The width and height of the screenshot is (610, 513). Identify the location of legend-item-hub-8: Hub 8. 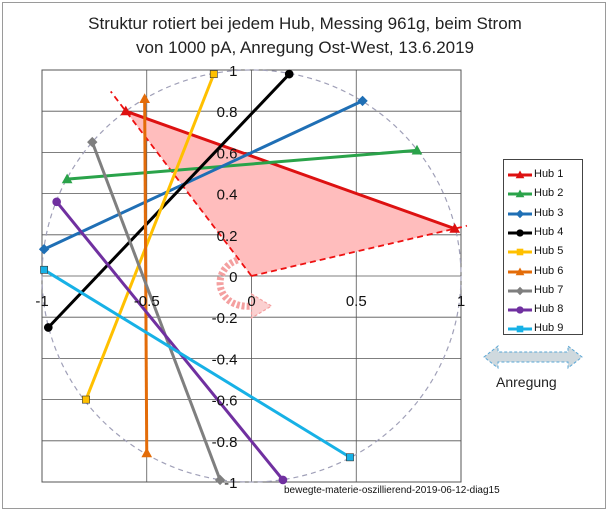
(544, 310).